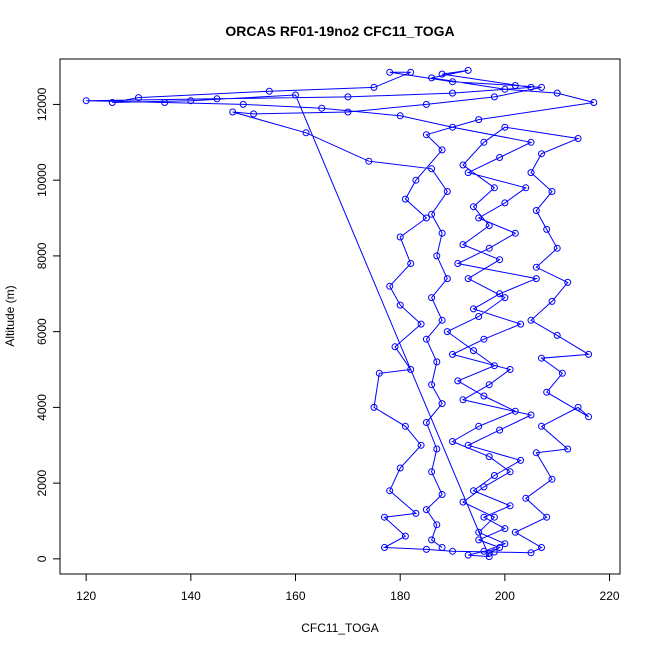 Image resolution: width=650 pixels, height=650 pixels. Describe the element at coordinates (86, 596) in the screenshot. I see `x-tick-label: 120` at that location.